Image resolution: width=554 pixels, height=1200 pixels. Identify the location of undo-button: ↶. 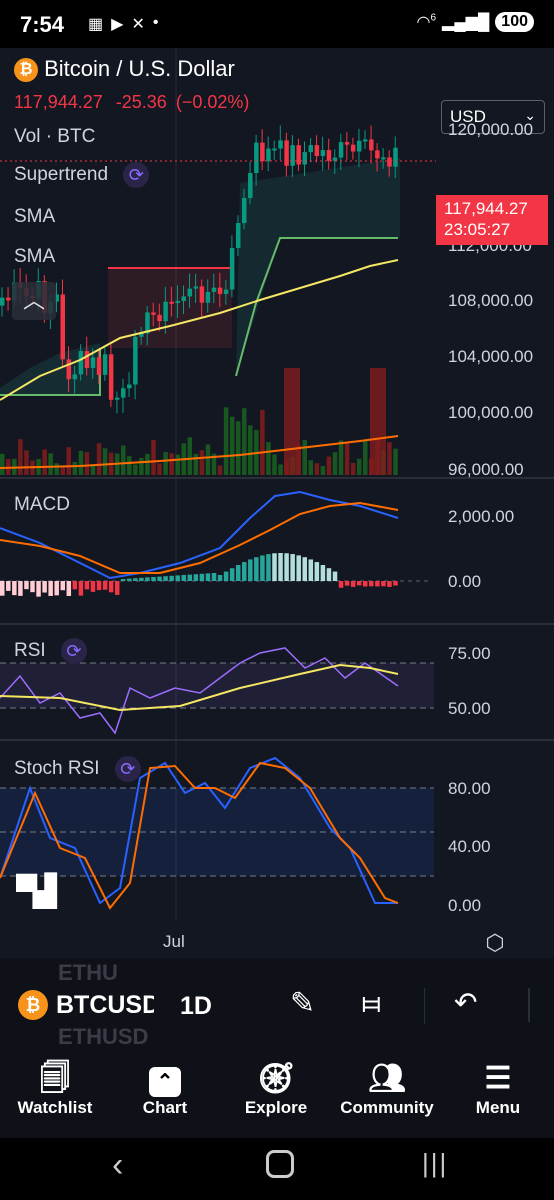
(465, 1002).